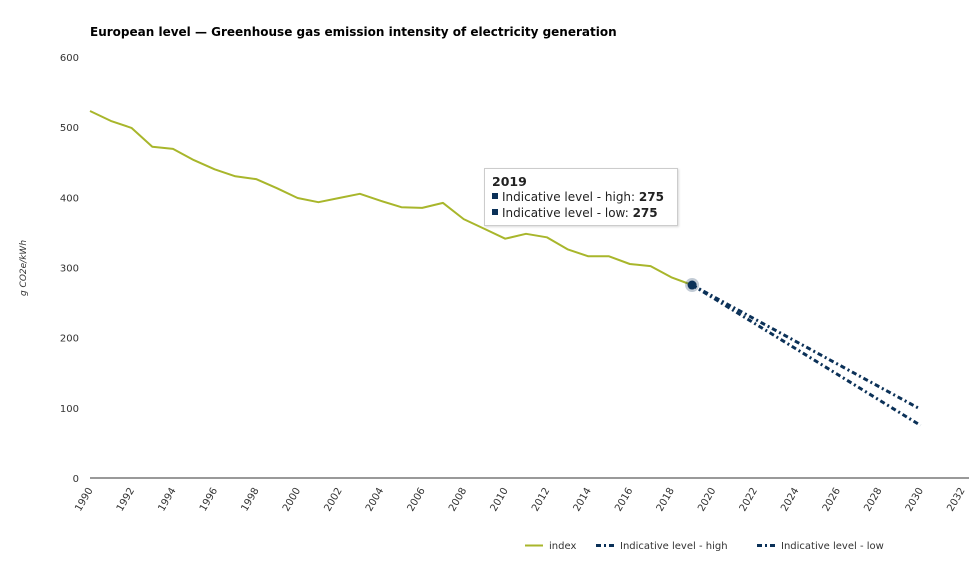 This screenshot has height=563, width=969. Describe the element at coordinates (250, 500) in the screenshot. I see `x-tick-label: 1998` at that location.